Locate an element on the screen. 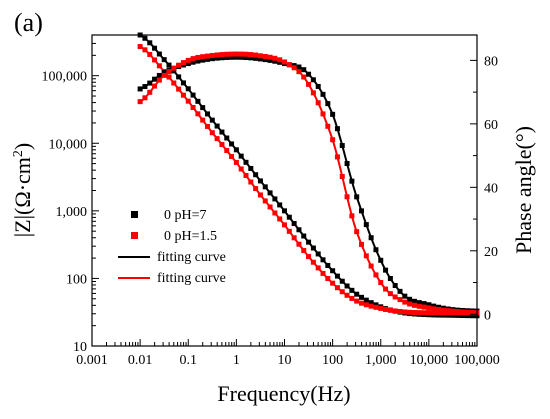 This screenshot has height=419, width=550. x-tick-label: 1,000 is located at coordinates (381, 360).